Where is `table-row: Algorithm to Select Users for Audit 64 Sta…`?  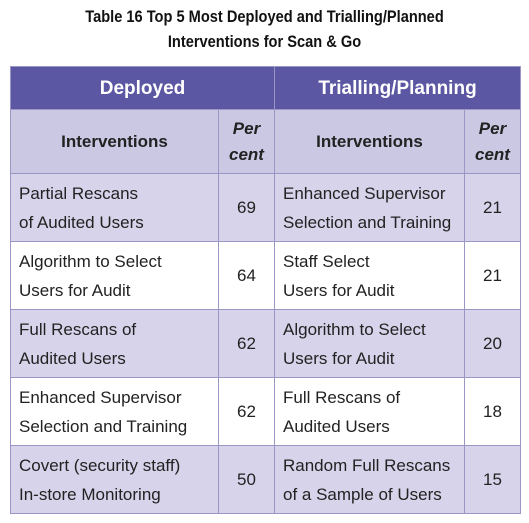
table-row: Algorithm to Select Users for Audit 64 Sta… is located at coordinates (266, 275).